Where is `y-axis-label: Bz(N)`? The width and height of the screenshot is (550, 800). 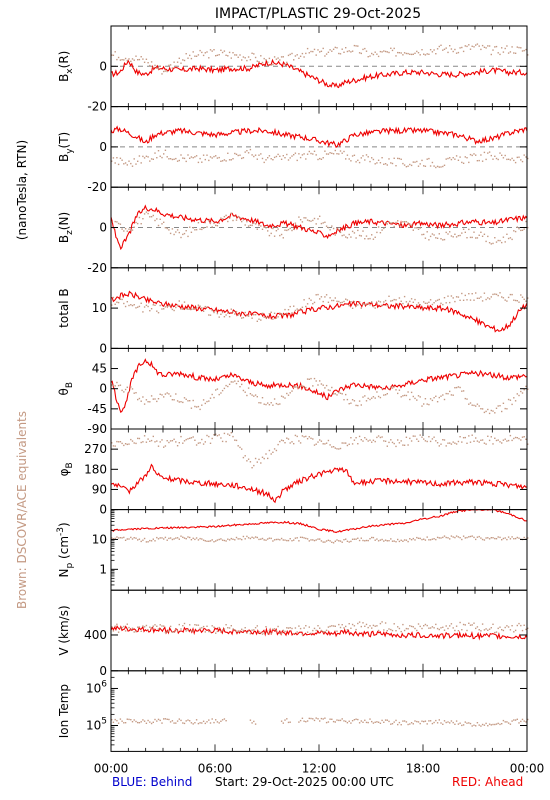 y-axis-label: Bz(N) is located at coordinates (66, 227).